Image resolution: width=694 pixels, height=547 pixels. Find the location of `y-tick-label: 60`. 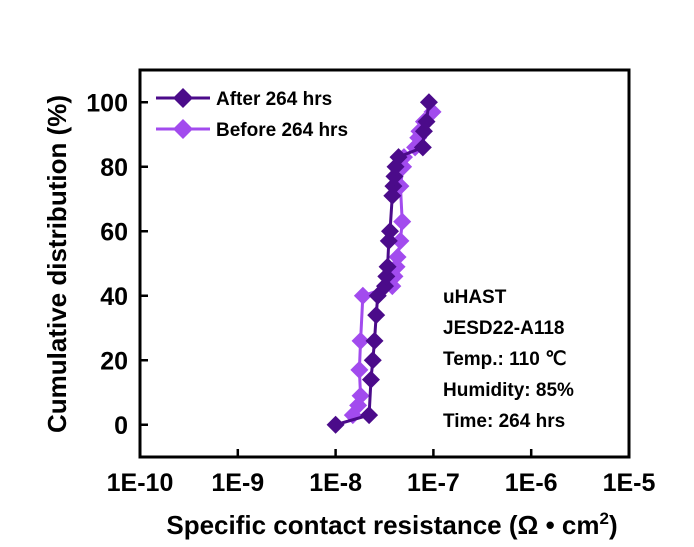

y-tick-label: 60 is located at coordinates (114, 232).